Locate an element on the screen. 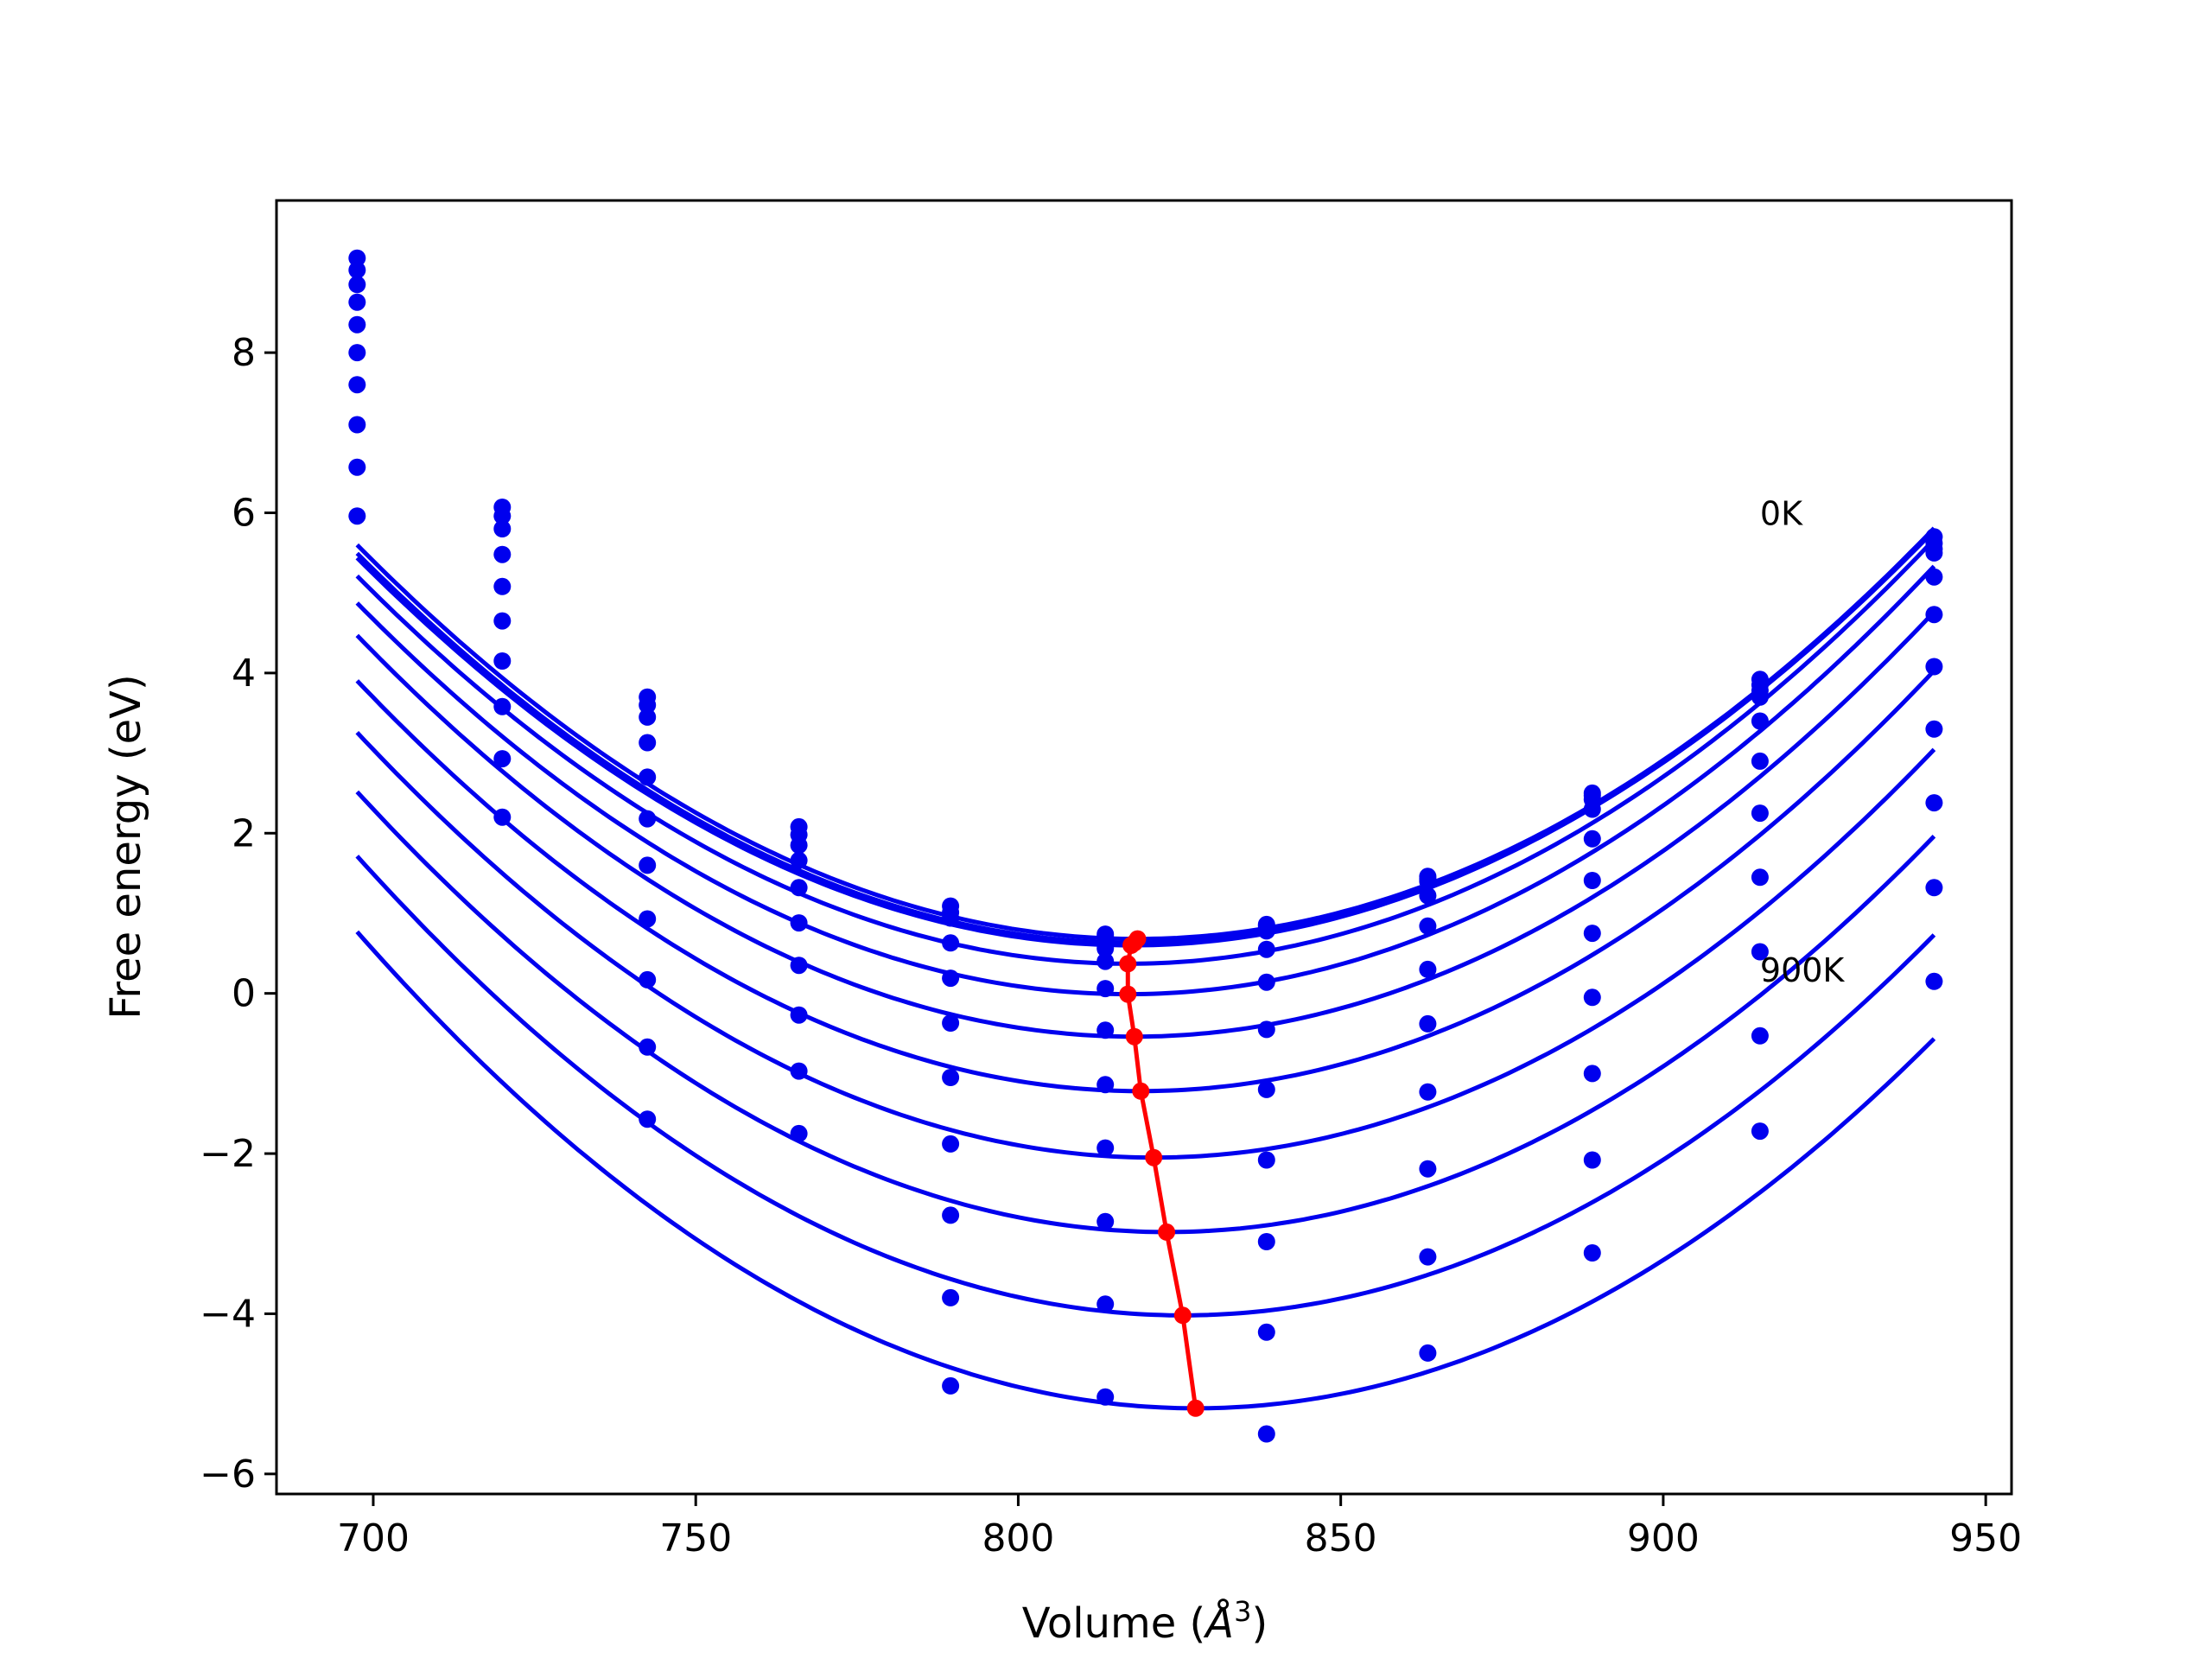 Image resolution: width=2212 pixels, height=1659 pixels. y-tick-label-1: −4 is located at coordinates (228, 1314).